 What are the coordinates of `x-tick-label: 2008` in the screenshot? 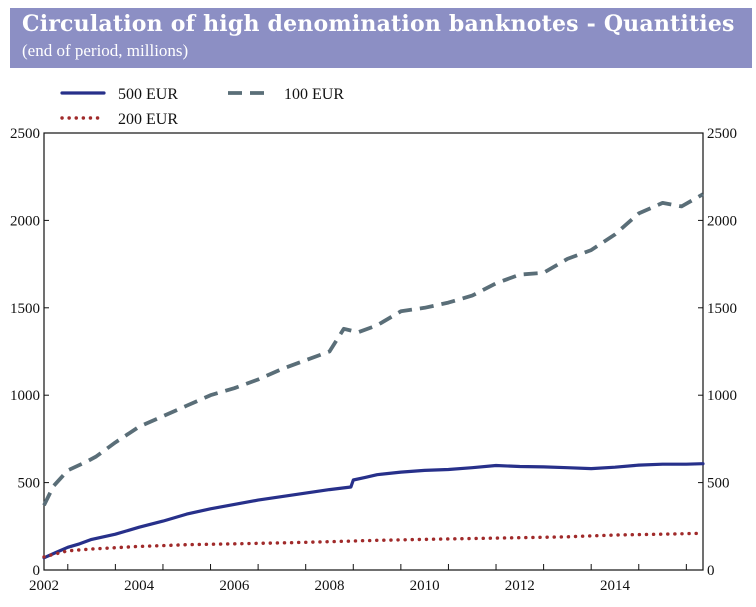 It's located at (329, 586).